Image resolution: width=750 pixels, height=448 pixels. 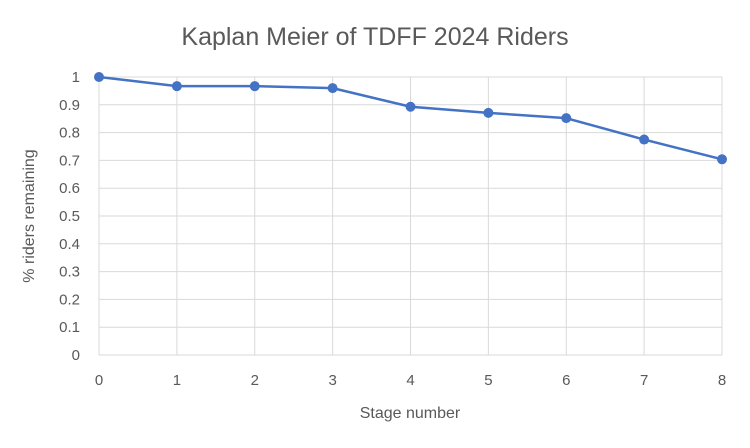 I want to click on x-axis-label: Stage number, so click(x=410, y=413).